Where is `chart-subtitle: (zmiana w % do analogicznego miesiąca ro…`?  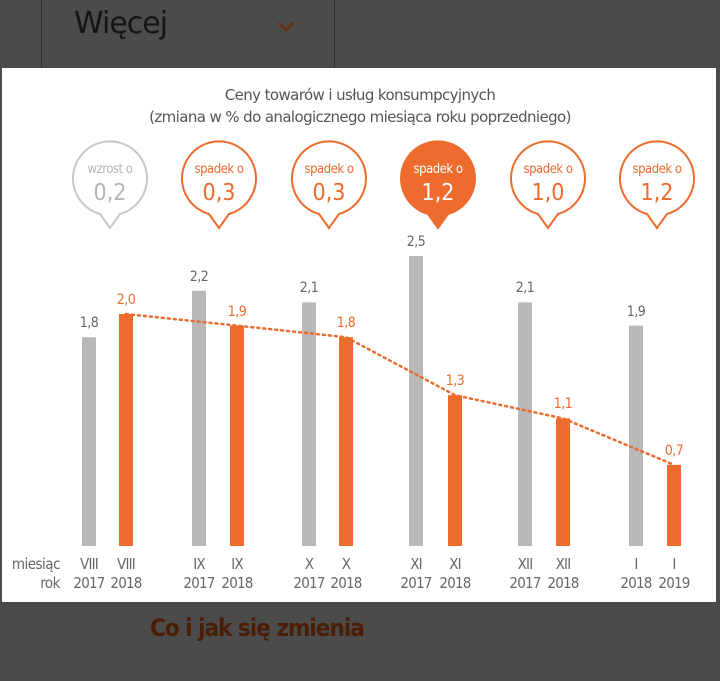 chart-subtitle: (zmiana w % do analogicznego miesiąca ro… is located at coordinates (360, 117).